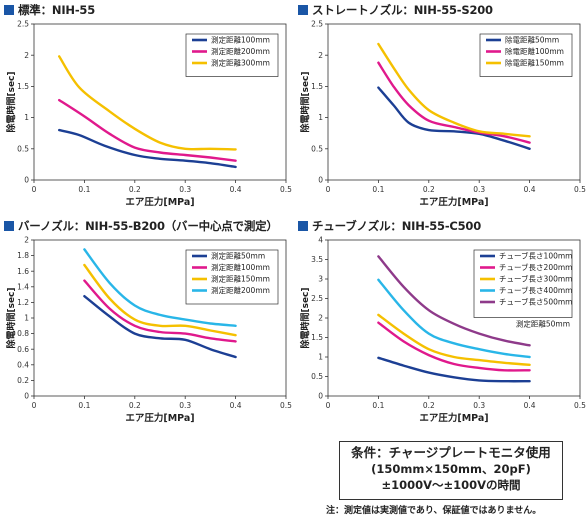  Describe the element at coordinates (397, 226) in the screenshot. I see `chart-title: チューブノズル：NIH-55-C500` at that location.